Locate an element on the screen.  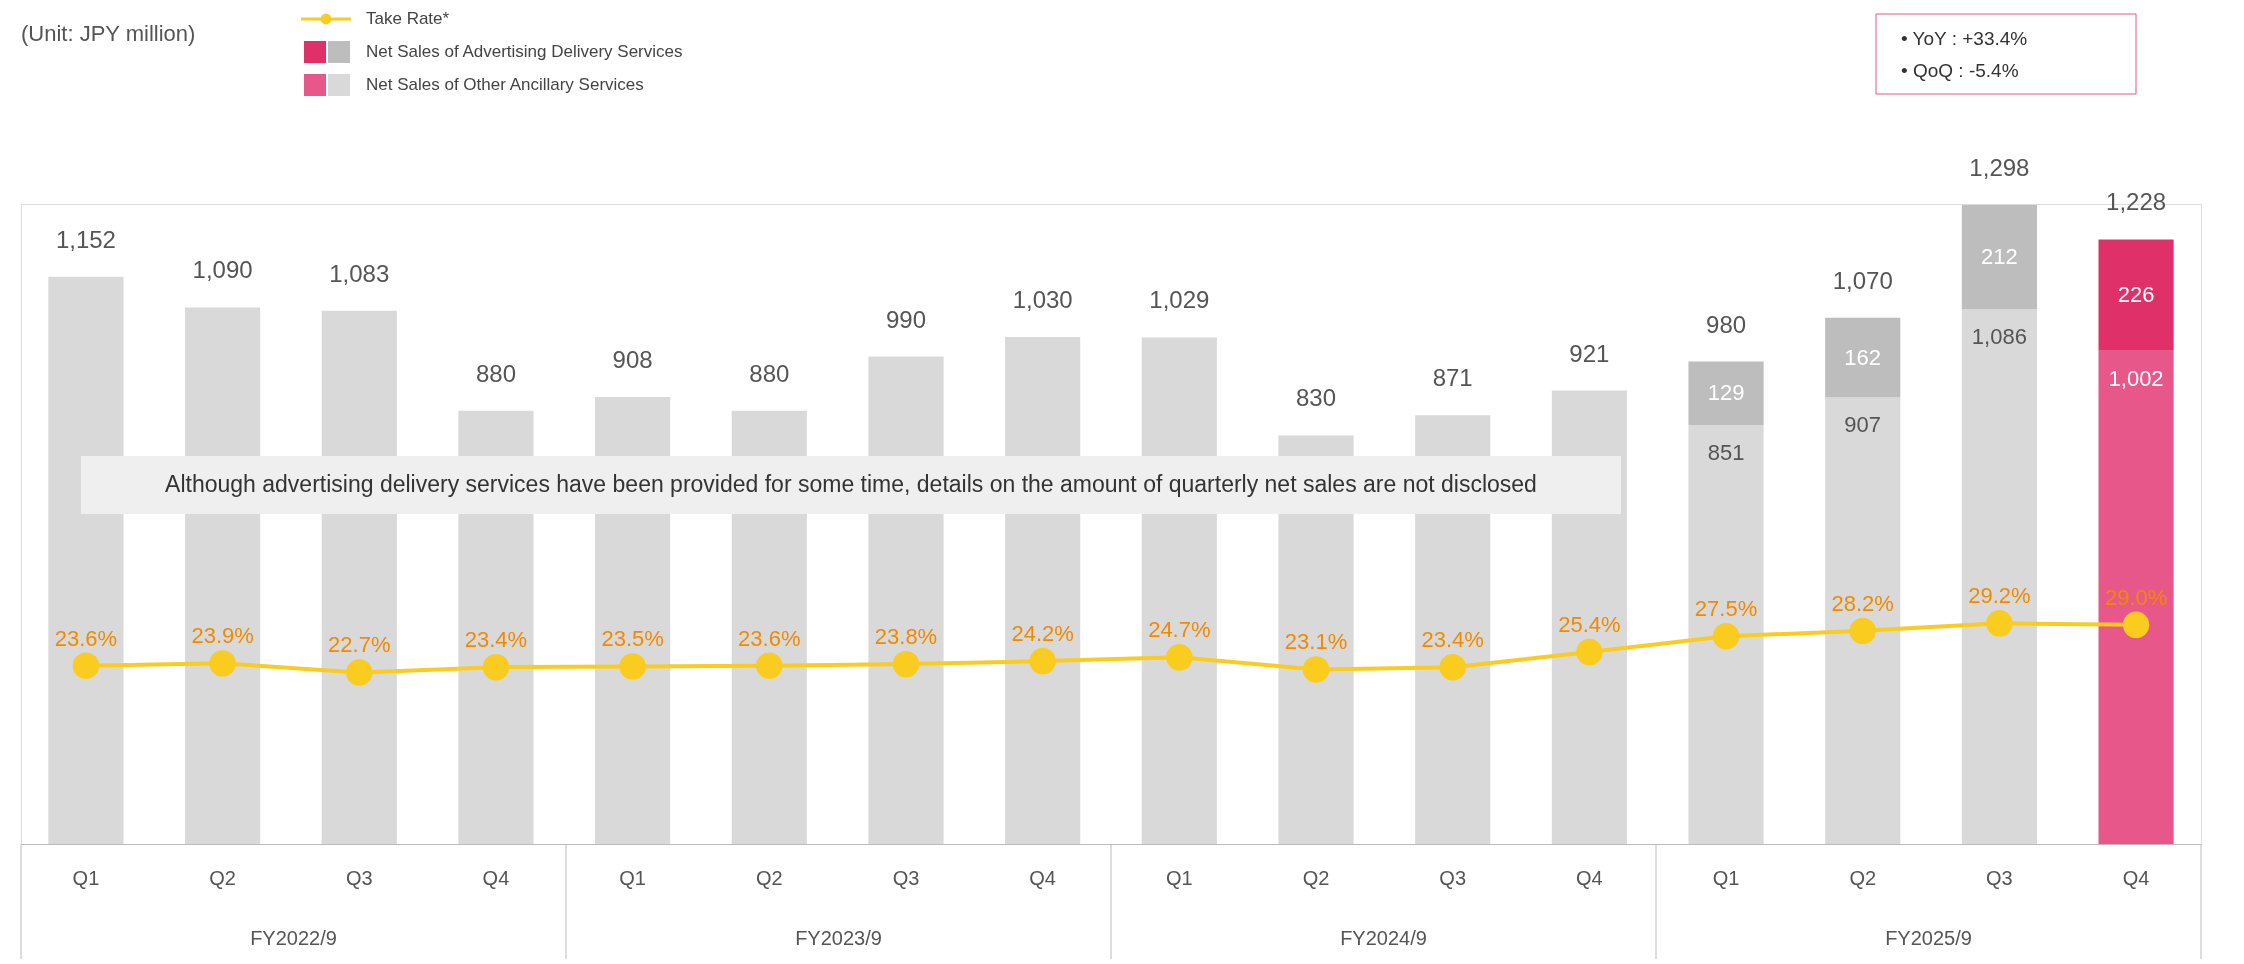
data-label: 24.2% is located at coordinates (1042, 634).